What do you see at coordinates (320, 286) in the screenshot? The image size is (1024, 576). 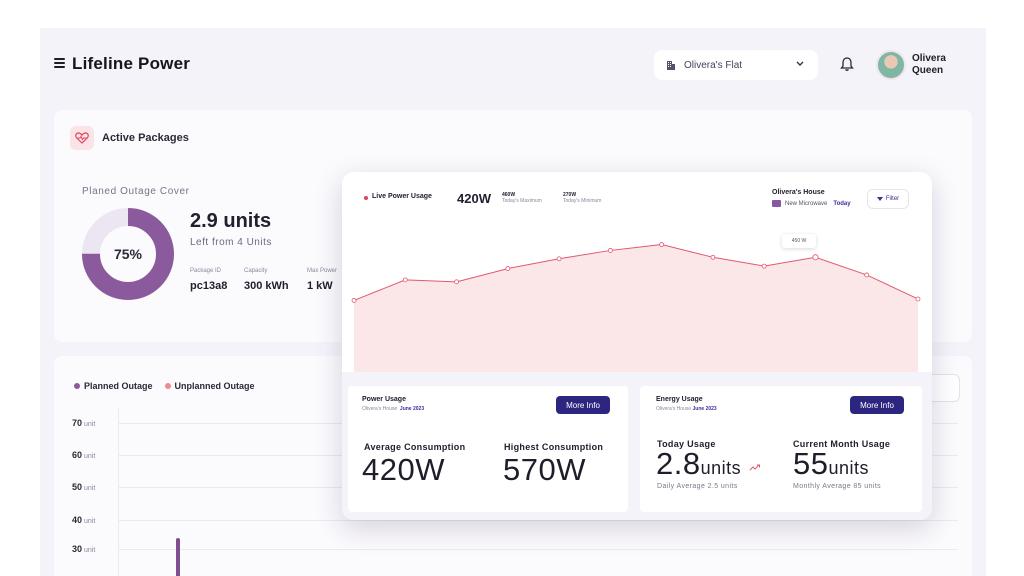 I see `field-value: 1 kW` at bounding box center [320, 286].